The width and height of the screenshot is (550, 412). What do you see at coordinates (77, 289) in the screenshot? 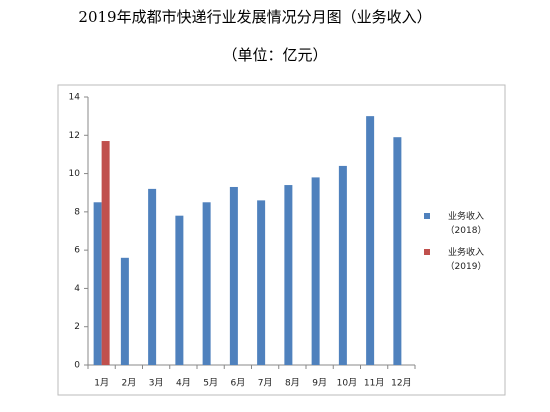
I see `y-tick-label: 4` at bounding box center [77, 289].